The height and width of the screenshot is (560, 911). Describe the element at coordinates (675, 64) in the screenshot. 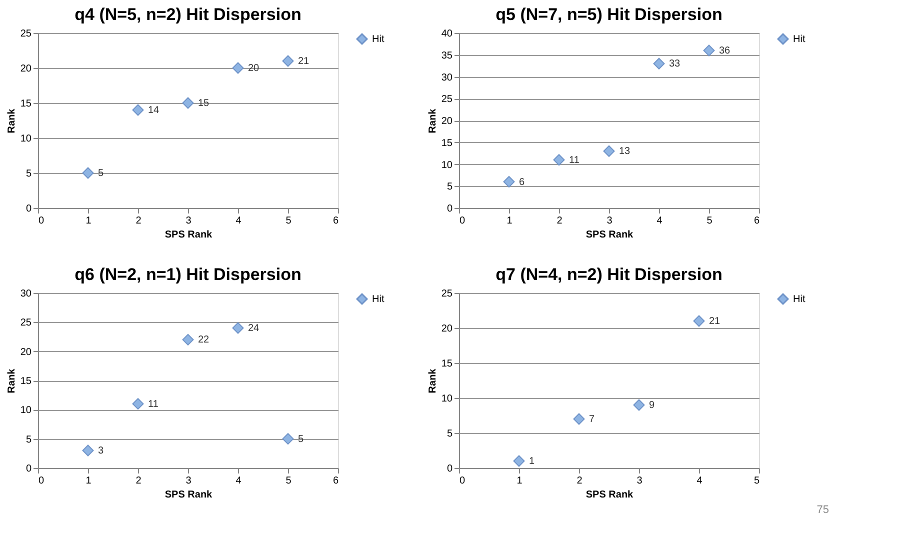

I see `data-label: 33` at that location.